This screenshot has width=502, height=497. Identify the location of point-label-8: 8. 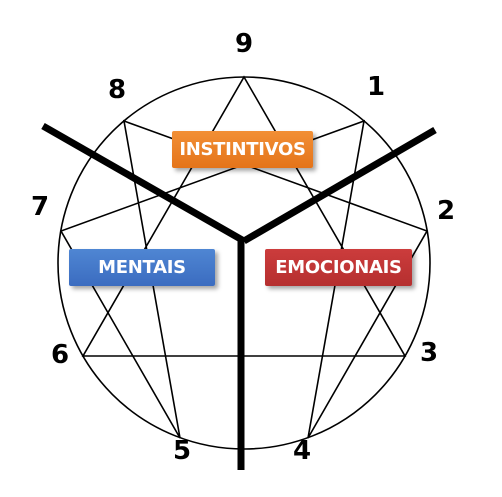
(117, 90).